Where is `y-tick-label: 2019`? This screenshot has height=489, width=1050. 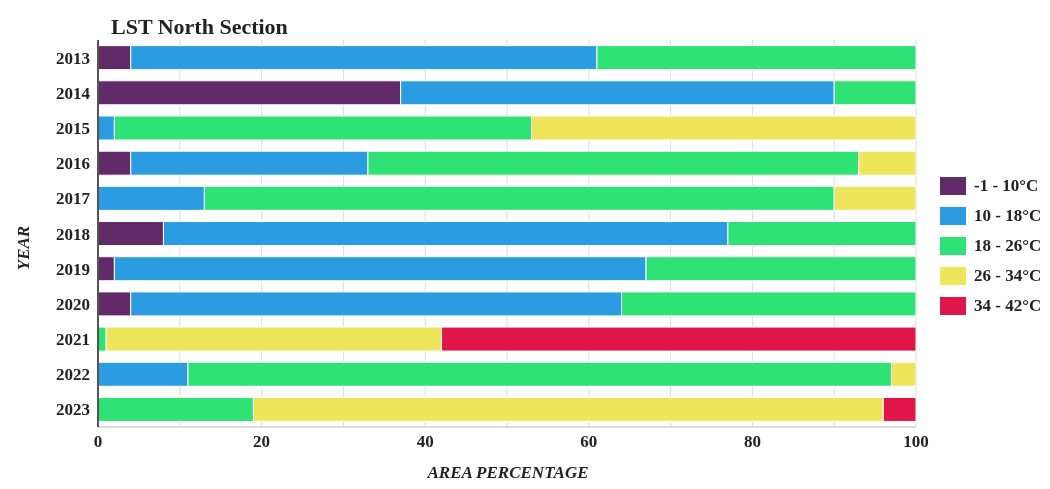 y-tick-label: 2019 is located at coordinates (73, 269).